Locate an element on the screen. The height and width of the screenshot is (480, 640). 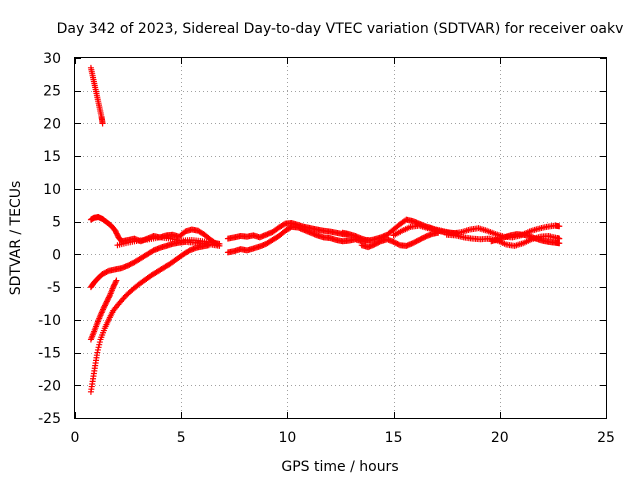
x-tick-labels: 0 5 10 15 20 25 is located at coordinates (343, 438).